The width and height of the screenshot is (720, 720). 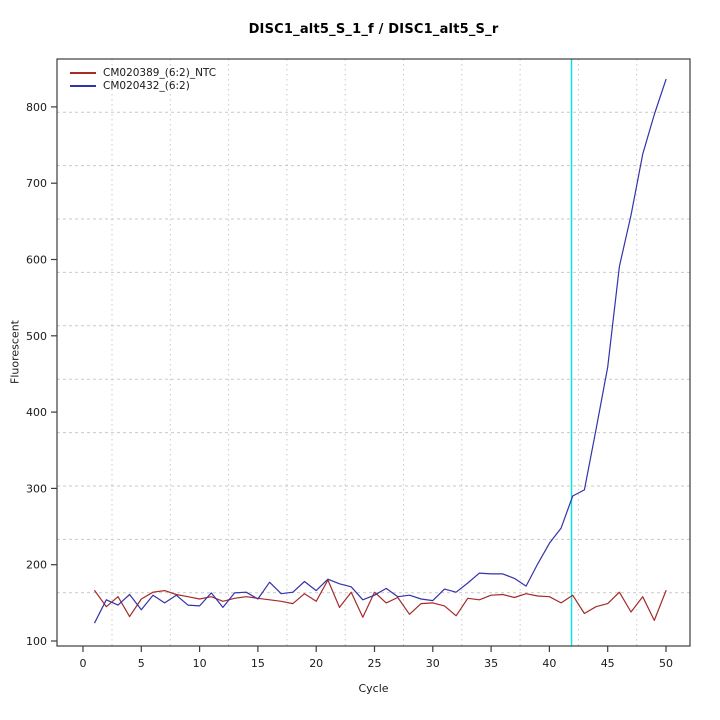 I want to click on legend: CM020389_(6:2)_NTC CM020432_(6:2), so click(x=143, y=79).